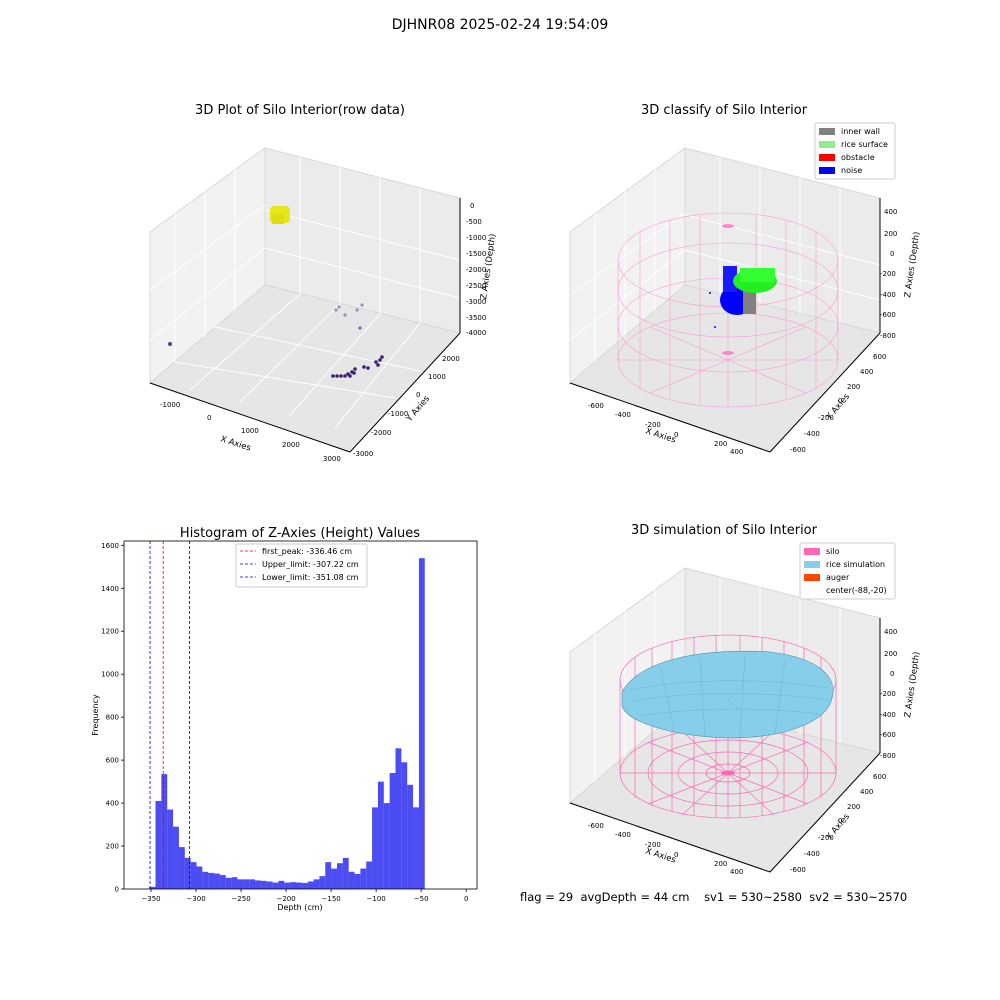  Describe the element at coordinates (866, 792) in the screenshot. I see `simulation-y-tick: 400` at that location.